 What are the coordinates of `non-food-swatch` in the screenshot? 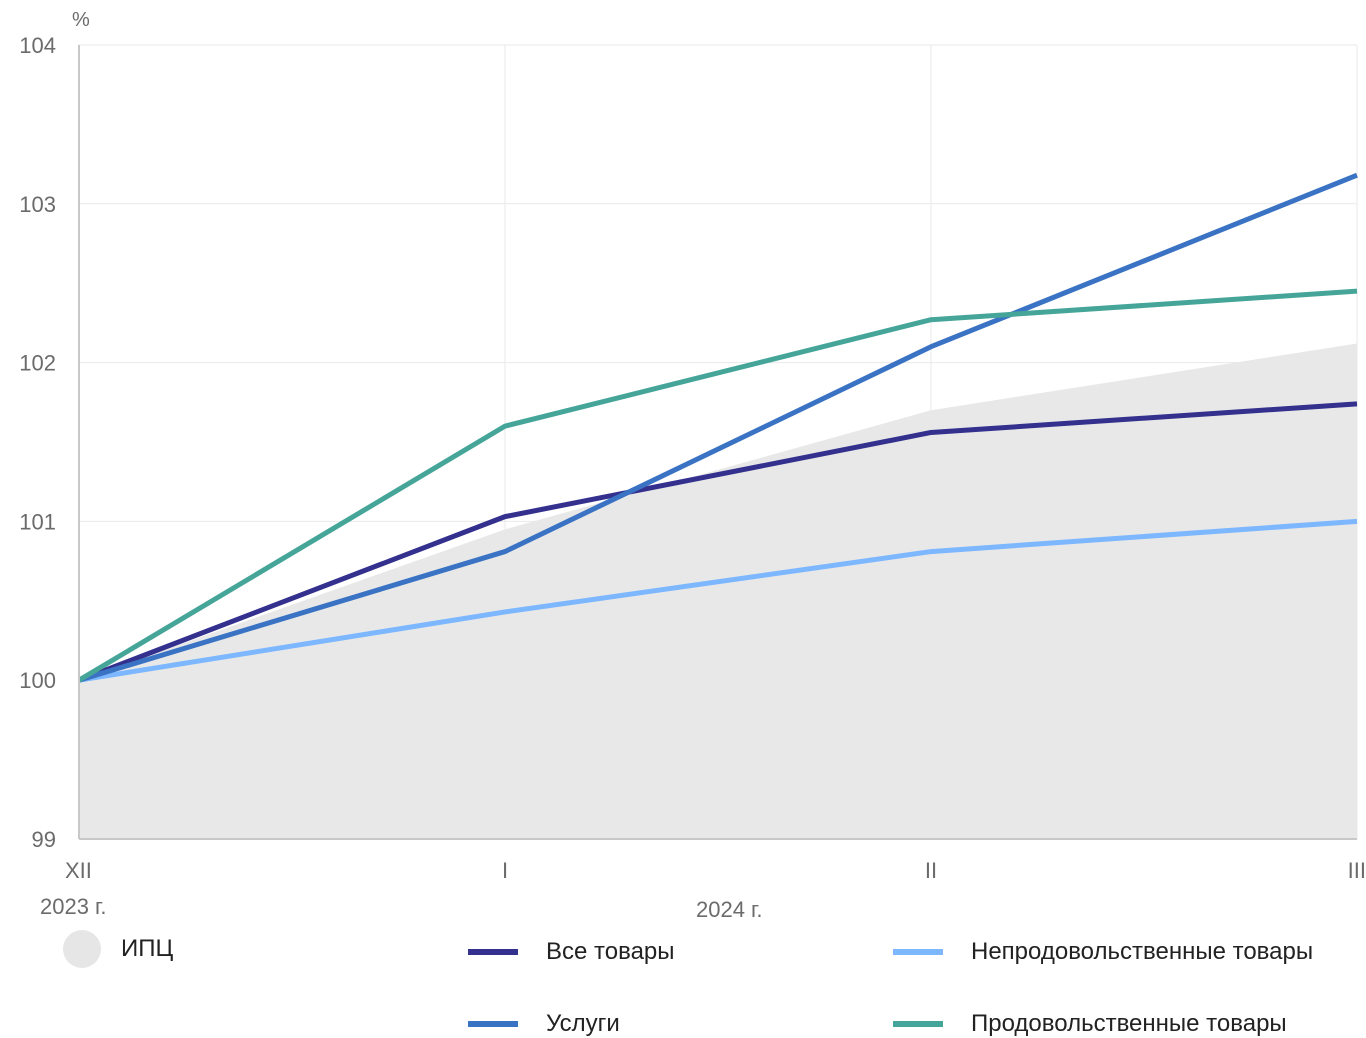 It's located at (918, 952).